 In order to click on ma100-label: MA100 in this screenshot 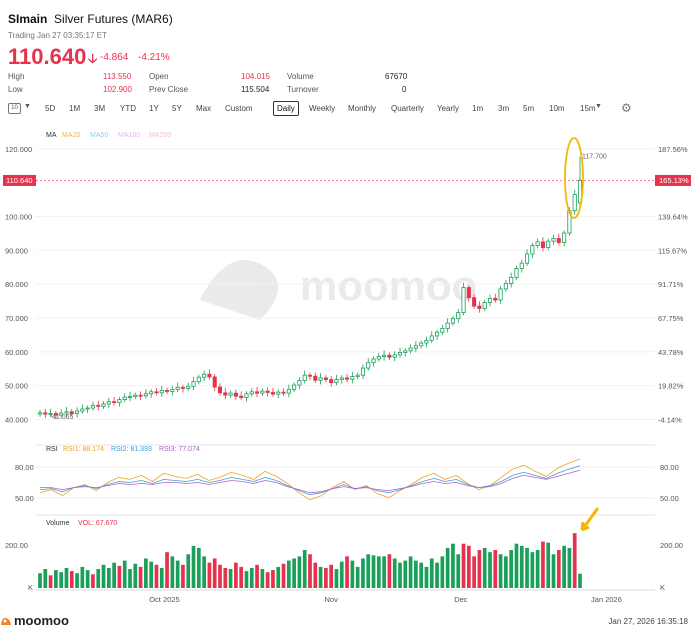, I will do `click(129, 135)`.